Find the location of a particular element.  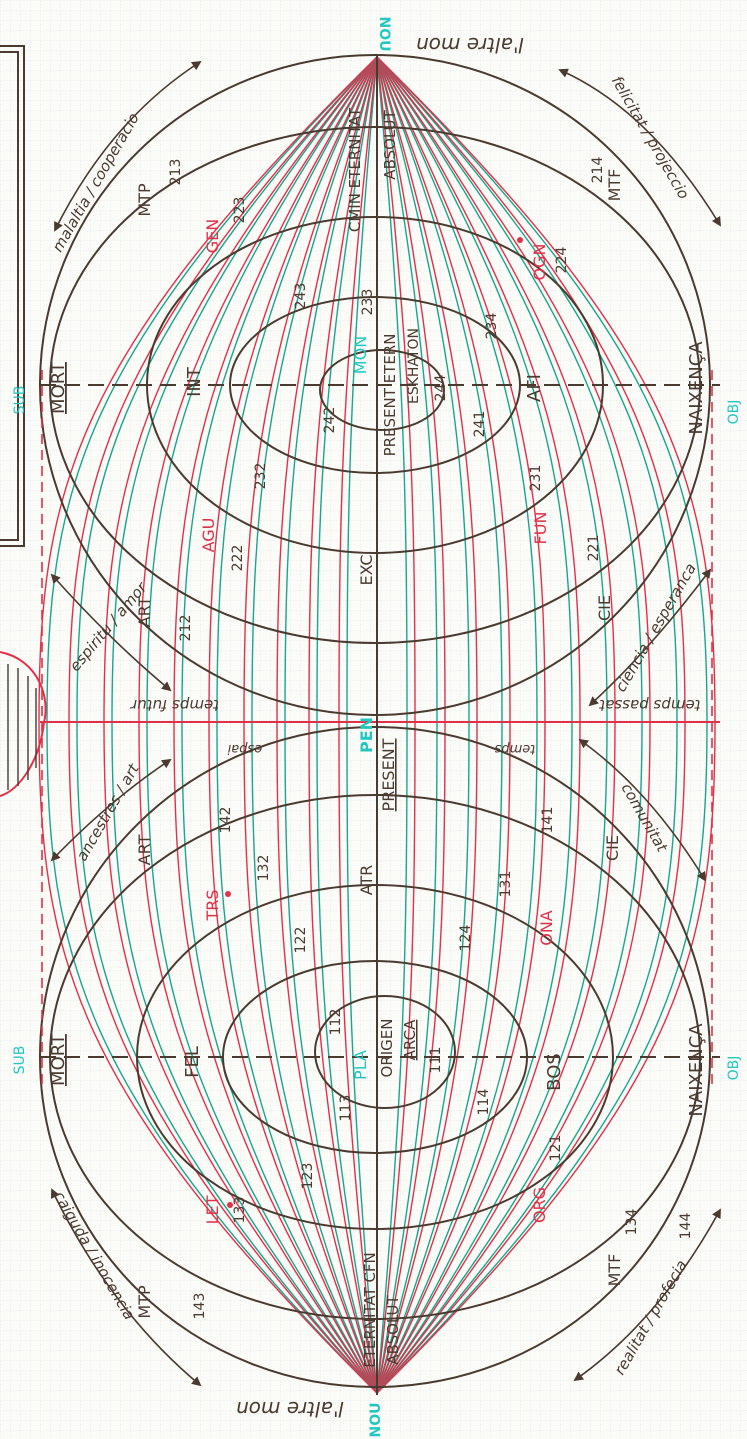

upper-num-221: 221 is located at coordinates (594, 548).